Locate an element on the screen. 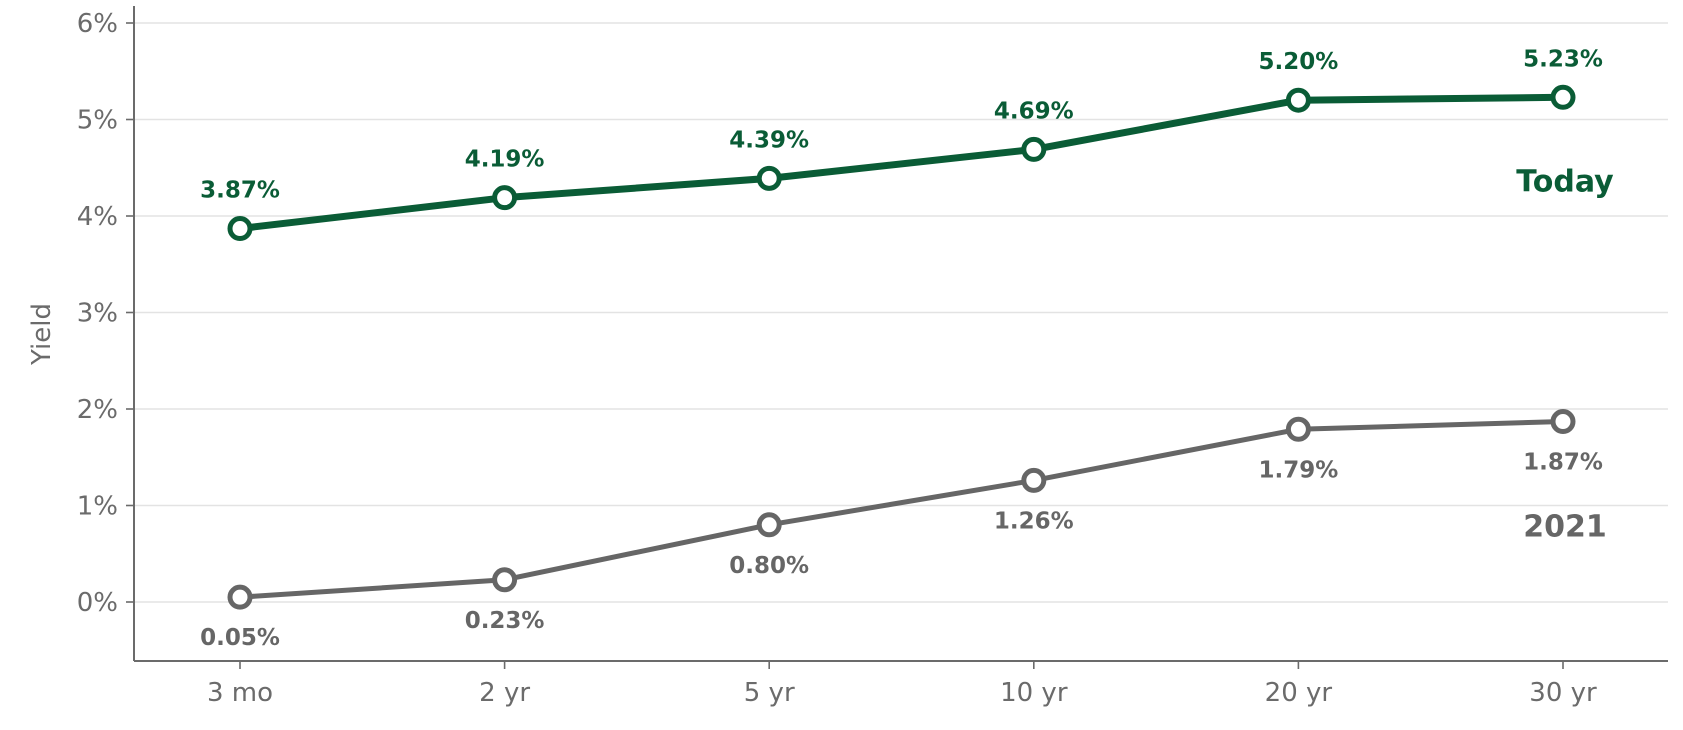 This screenshot has width=1683, height=730. data-label: 1.87% is located at coordinates (1563, 463).